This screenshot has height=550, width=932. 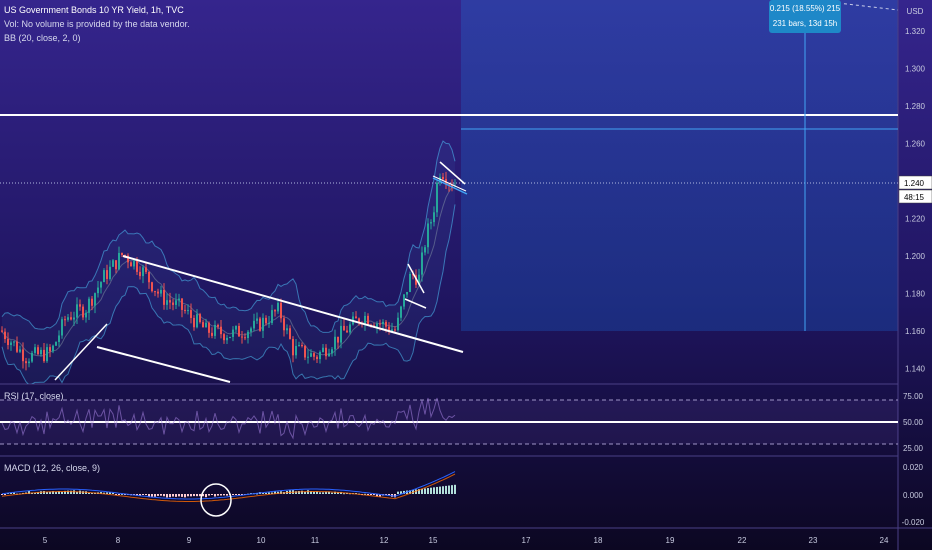 What do you see at coordinates (293, 304) in the screenshot?
I see `upper-trendline` at bounding box center [293, 304].